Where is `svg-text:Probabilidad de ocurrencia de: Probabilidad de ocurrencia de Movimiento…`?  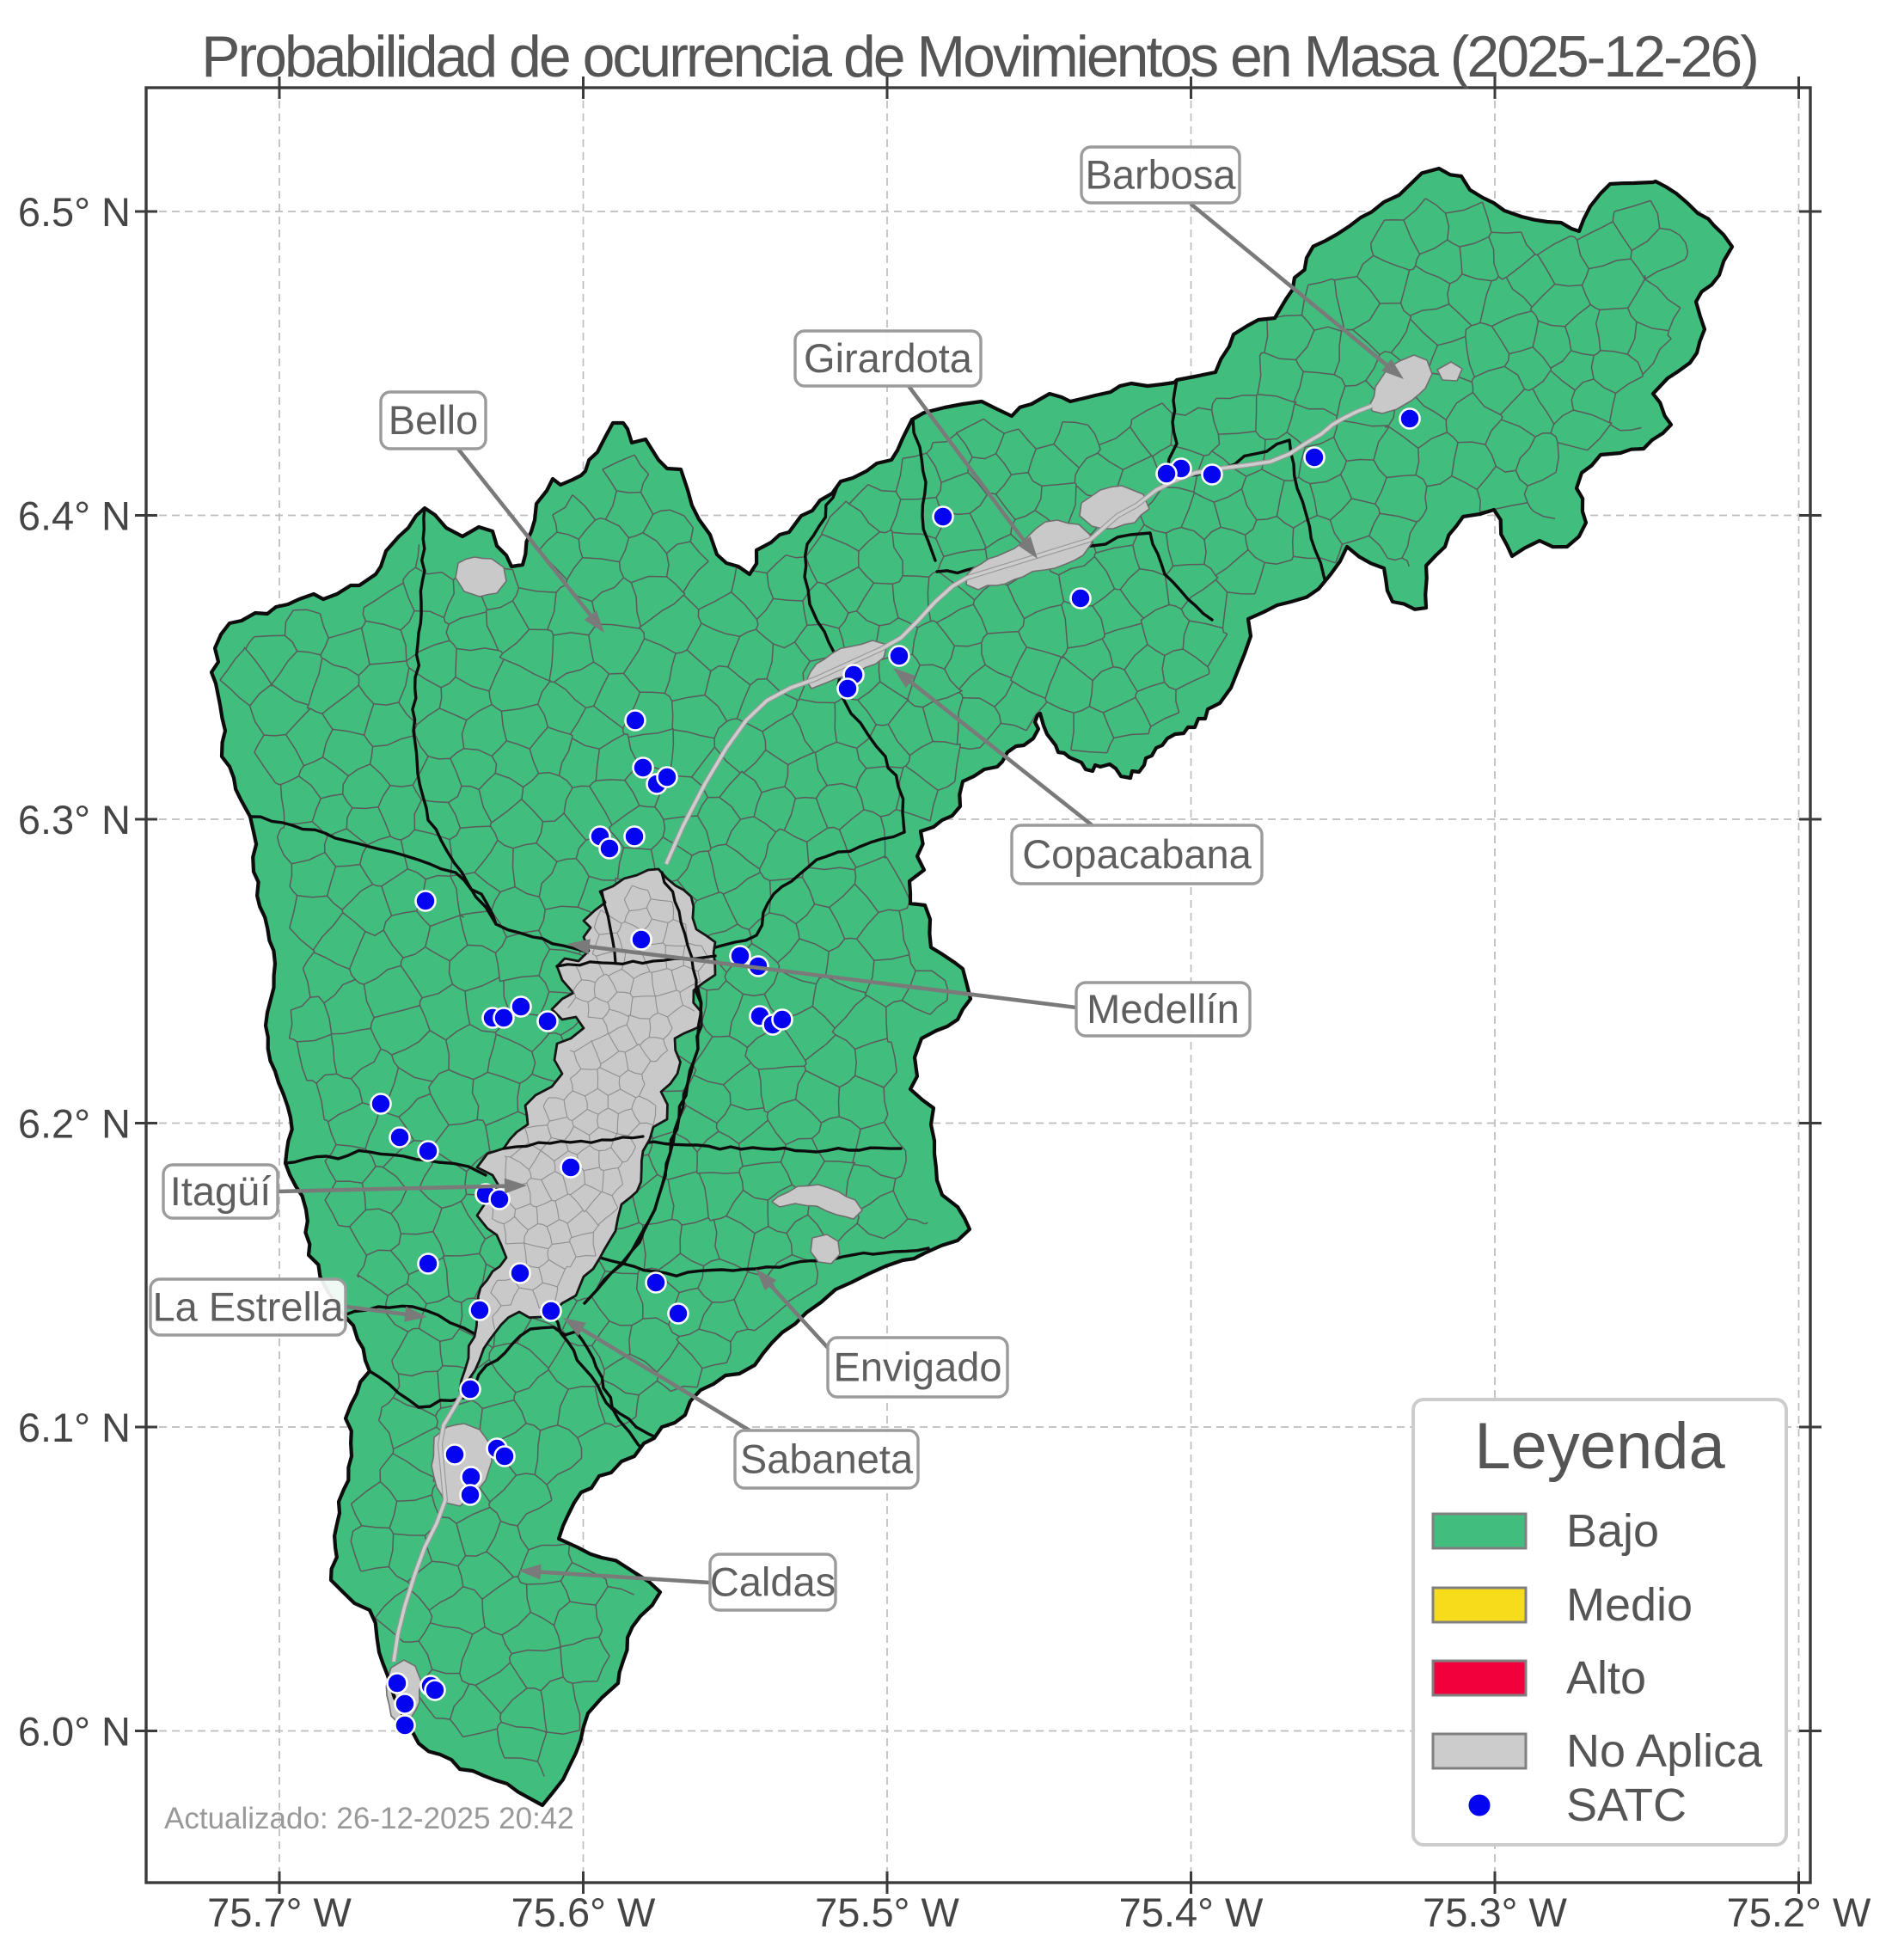
svg-text:Probabilidad de ocurrencia de: Probabilidad de ocurrencia de Movimiento… is located at coordinates (979, 56).